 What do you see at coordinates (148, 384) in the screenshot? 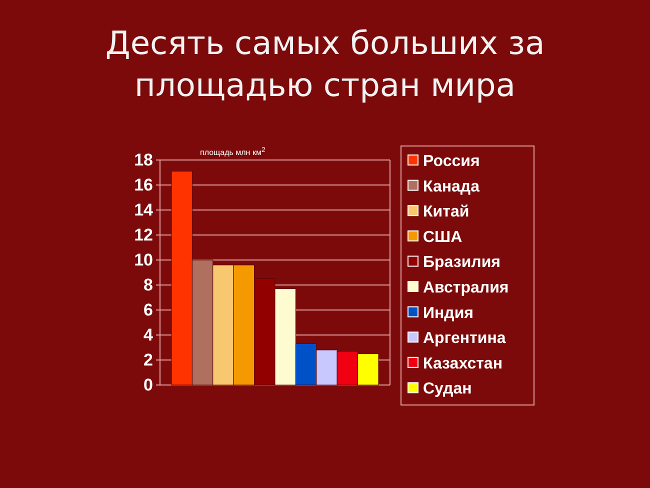
I see `y-tick-label: 0` at bounding box center [148, 384].